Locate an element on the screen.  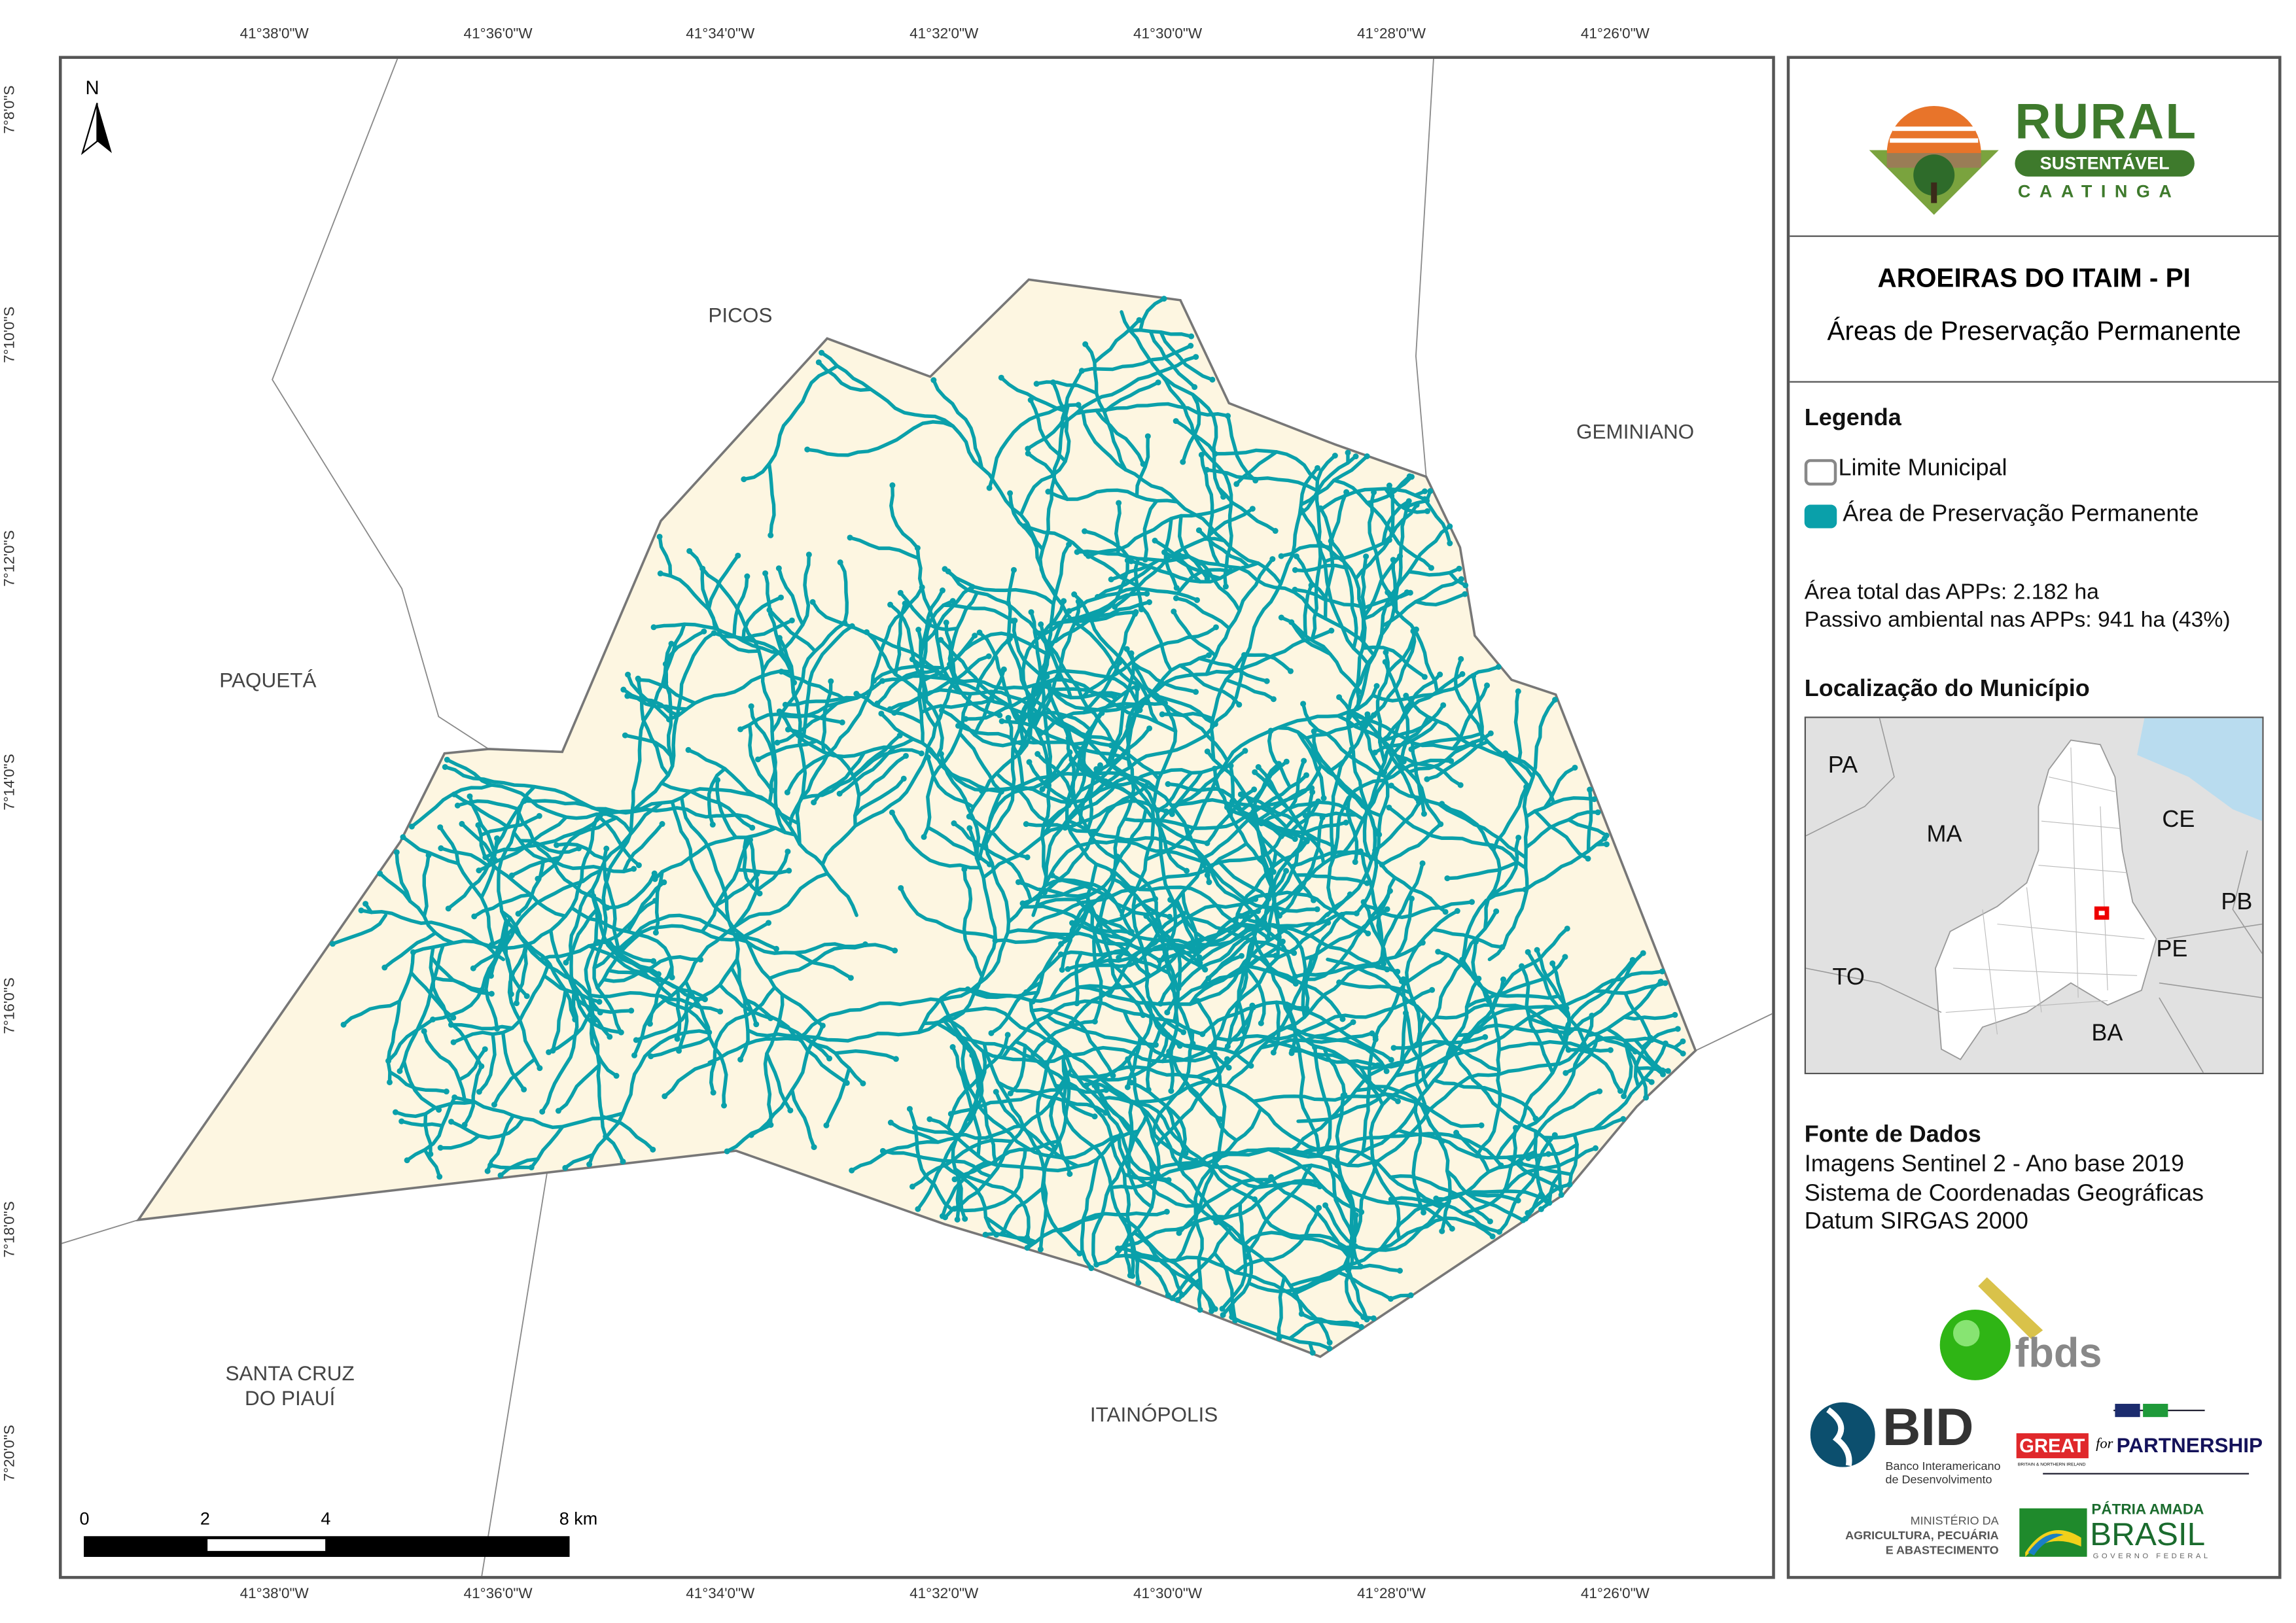
logo-text: RURAL is located at coordinates (2107, 122).